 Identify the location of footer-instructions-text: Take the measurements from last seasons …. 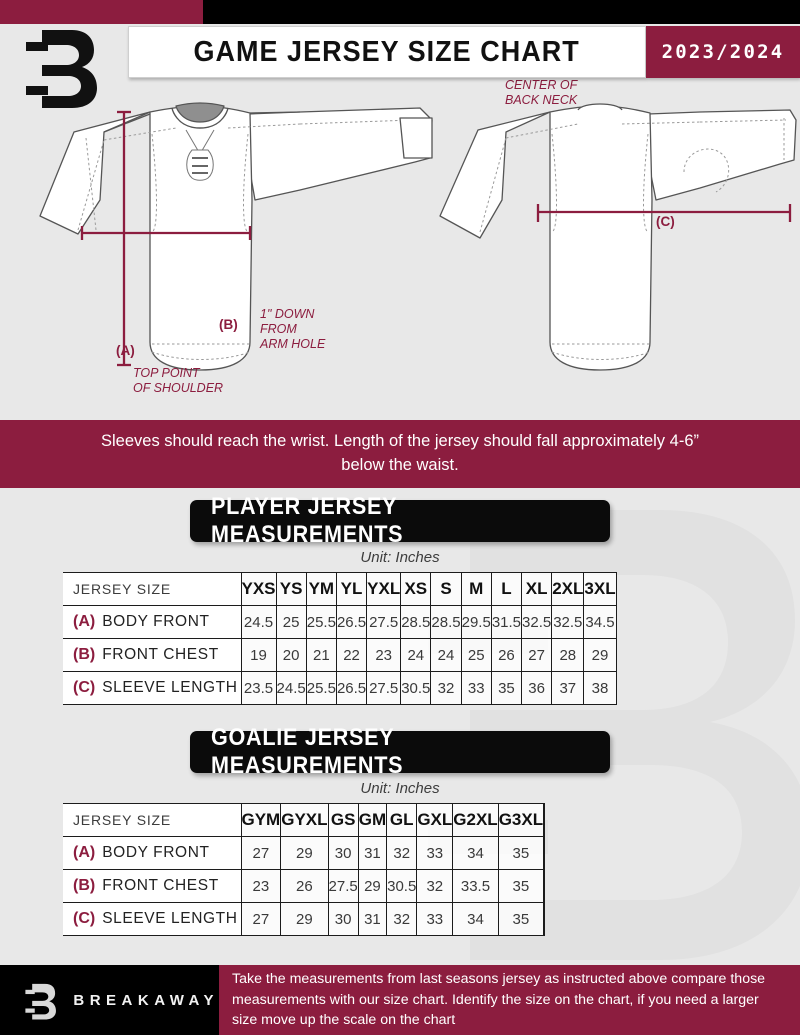
(499, 1000).